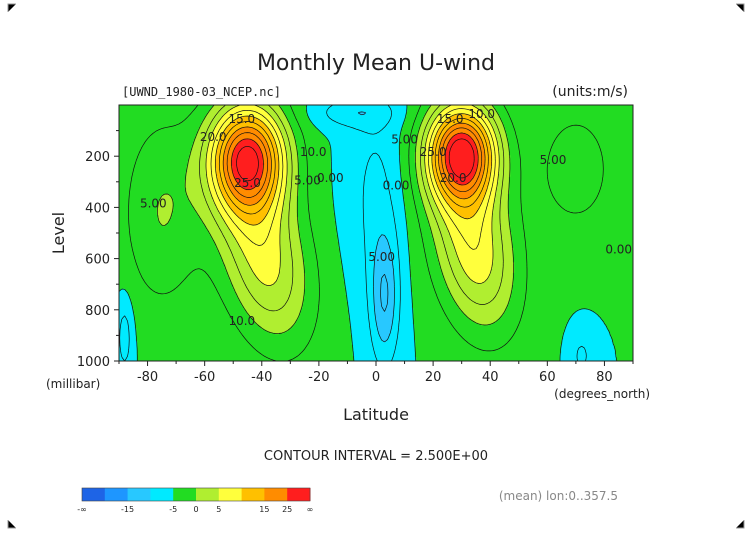 The image size is (752, 537). I want to click on y-tick-label: 800, so click(97, 311).